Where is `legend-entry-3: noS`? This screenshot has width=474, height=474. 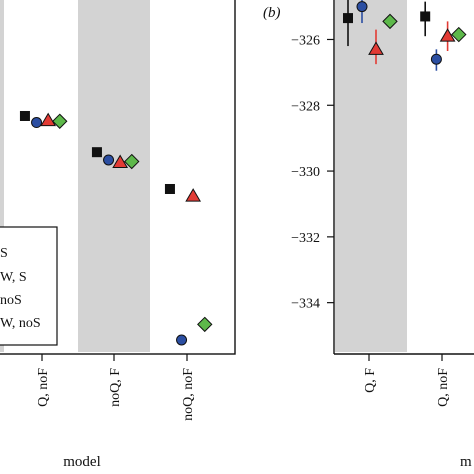 legend-entry-3: noS is located at coordinates (11, 300).